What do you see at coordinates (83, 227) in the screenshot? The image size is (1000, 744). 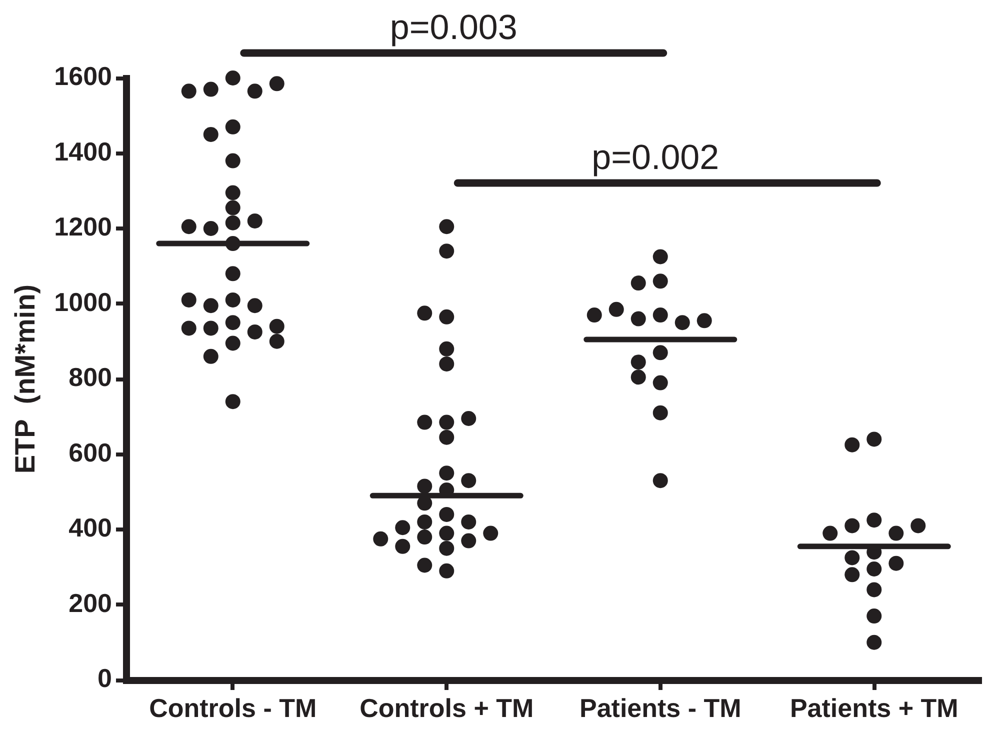 I see `y-tick-label: 1200` at bounding box center [83, 227].